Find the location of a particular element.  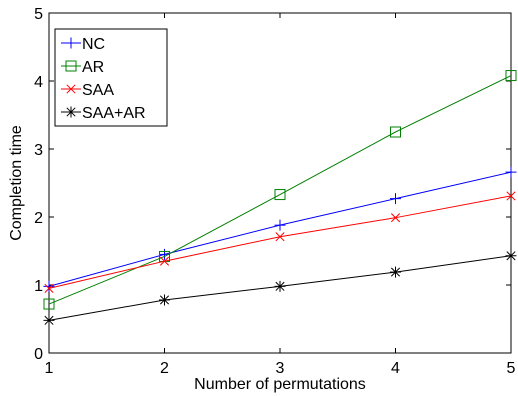

legend-label: SAA is located at coordinates (98, 90).